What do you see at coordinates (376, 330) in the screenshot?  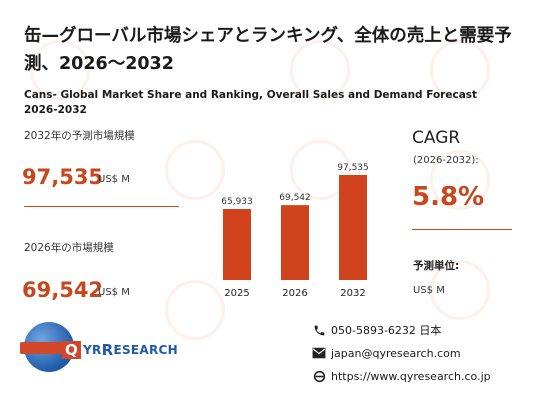 I see `contact-phone: 050-5893-6232 日本` at bounding box center [376, 330].